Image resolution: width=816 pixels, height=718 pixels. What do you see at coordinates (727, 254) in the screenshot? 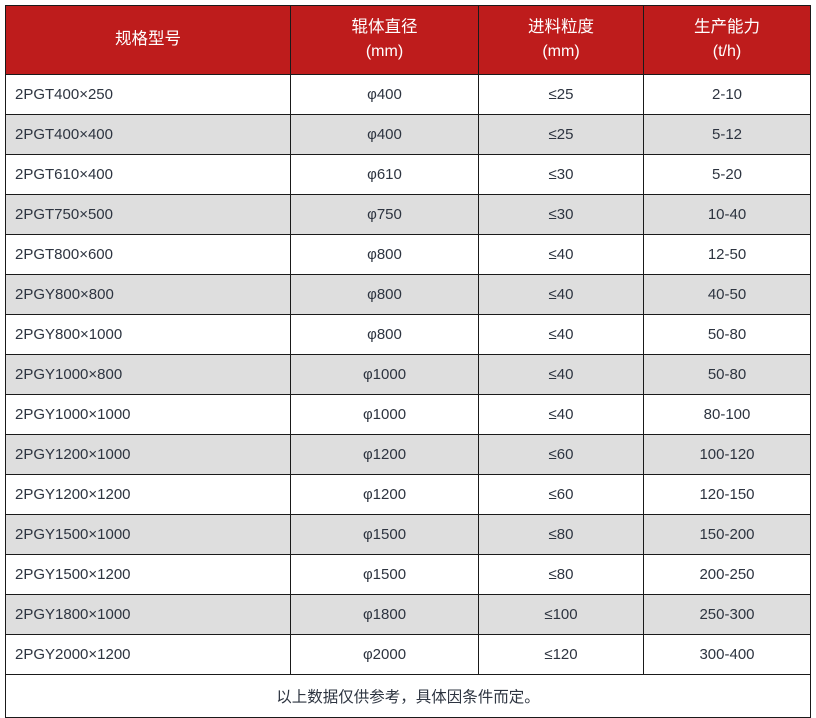
I see `cell-capacity: 12-50` at bounding box center [727, 254].